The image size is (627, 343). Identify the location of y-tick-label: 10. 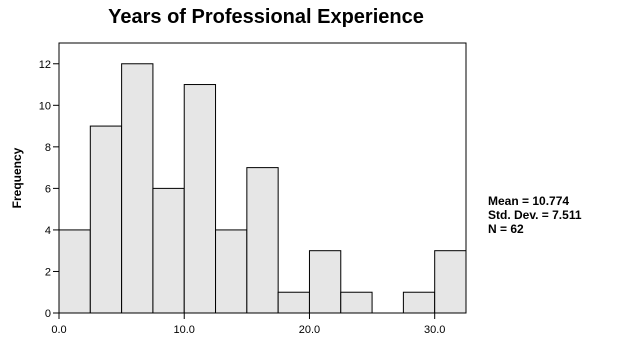
(45, 106).